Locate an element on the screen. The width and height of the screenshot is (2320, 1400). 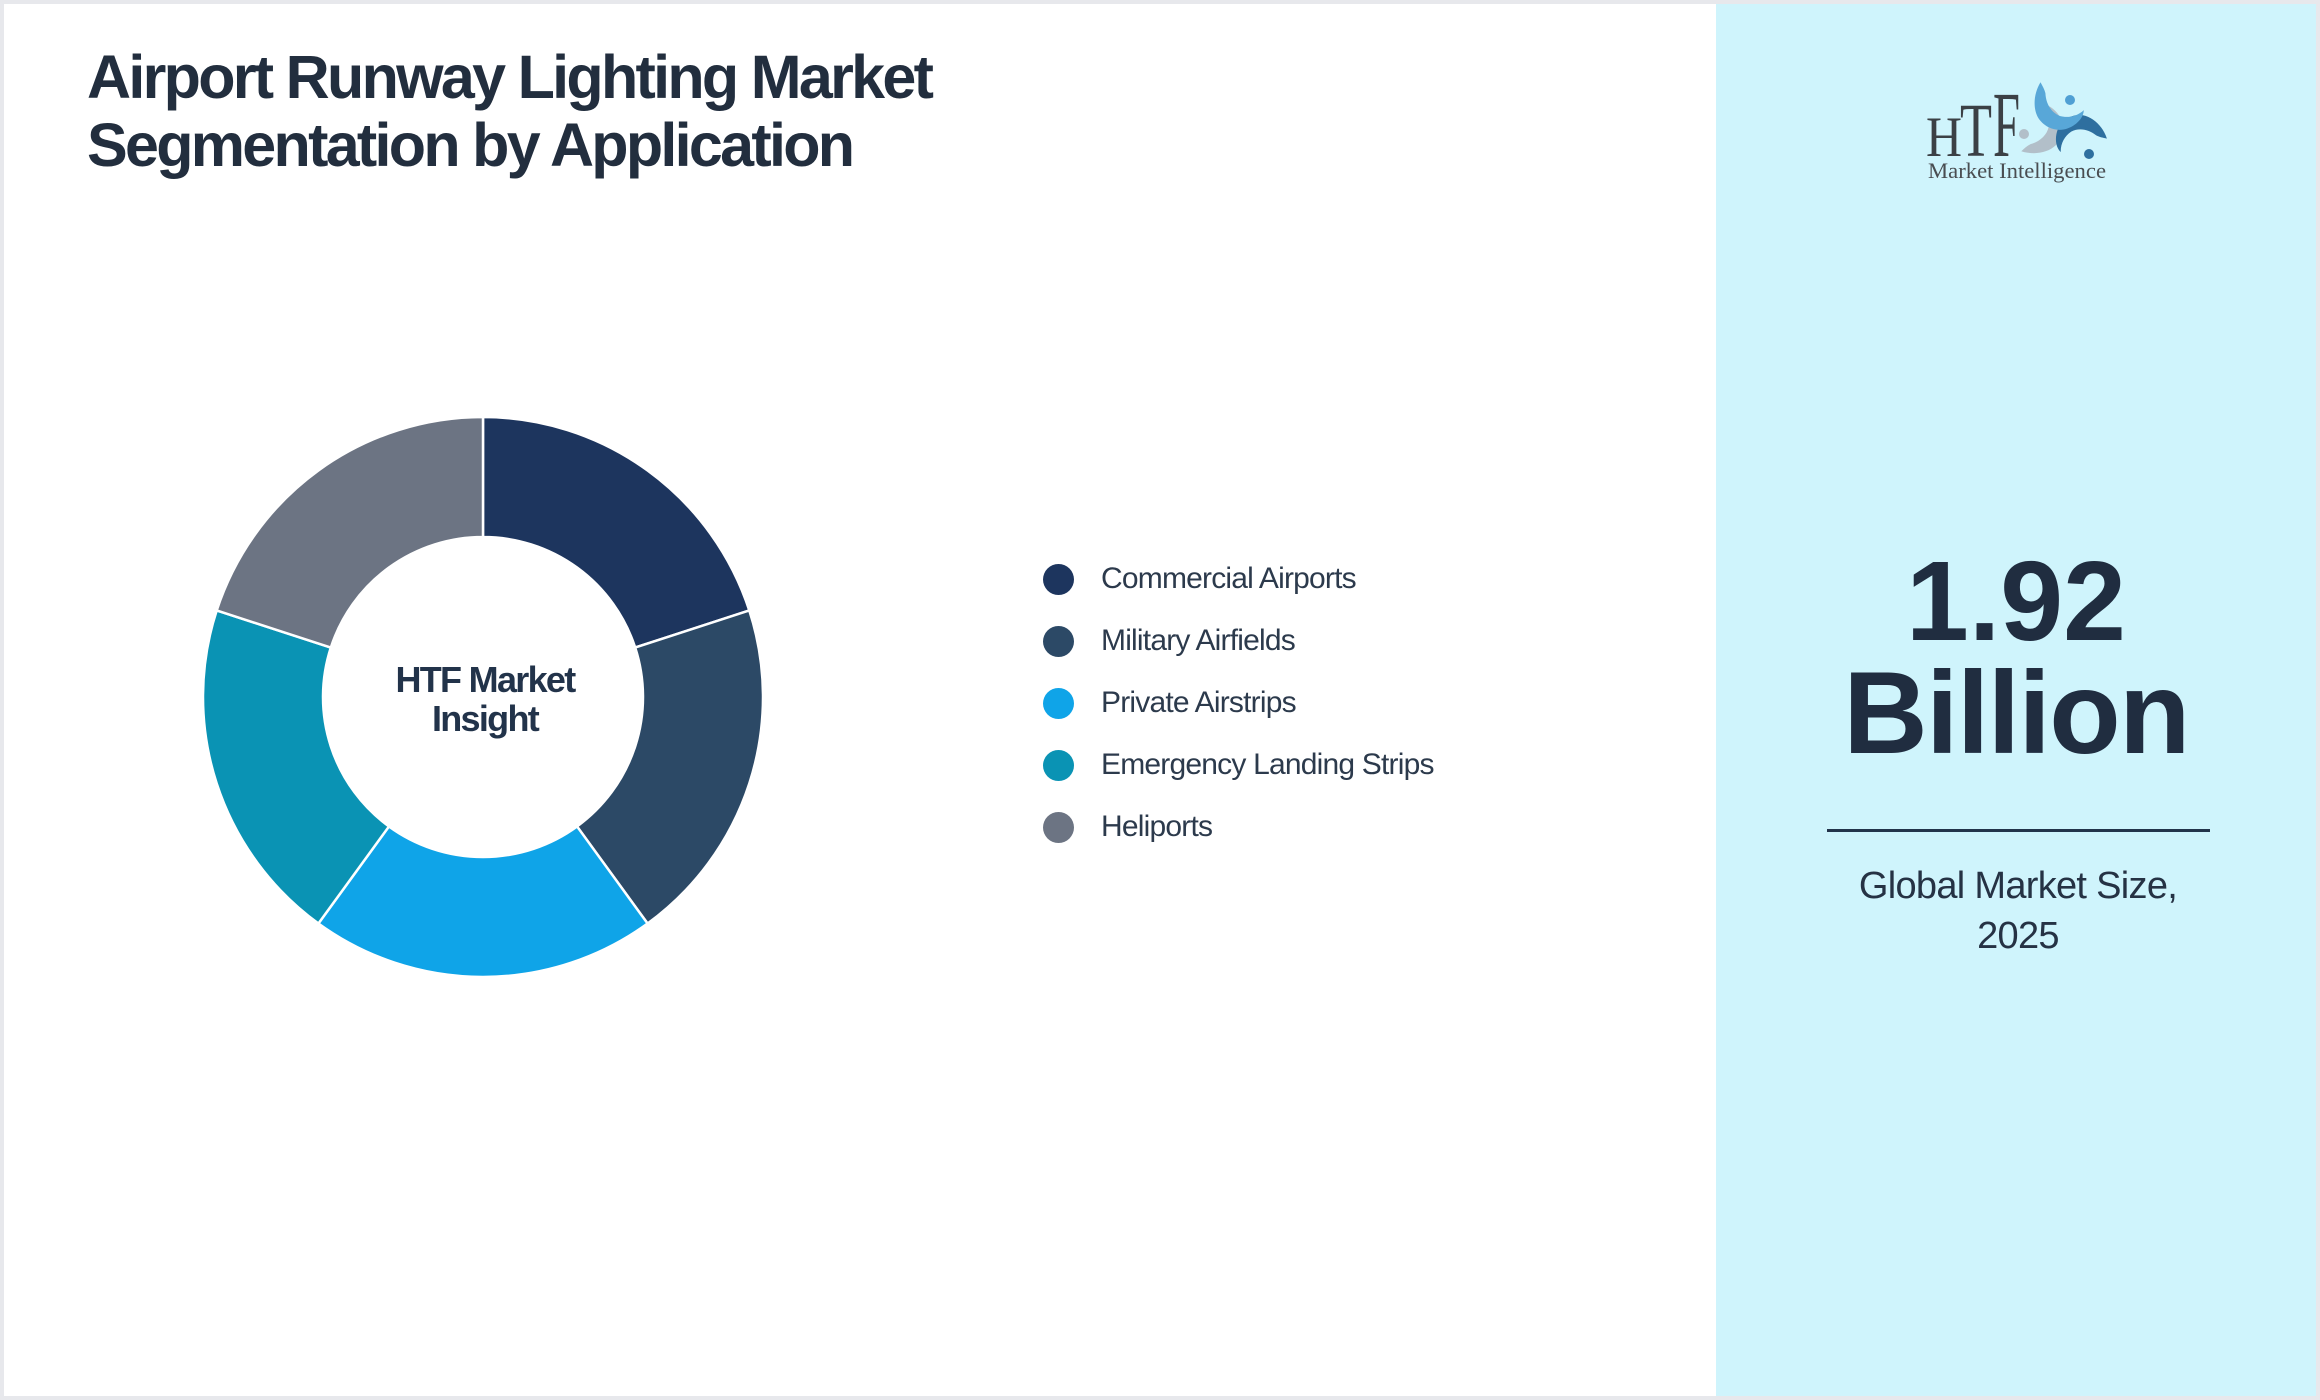
svg-text: Market Intelligence is located at coordinates (2017, 170).